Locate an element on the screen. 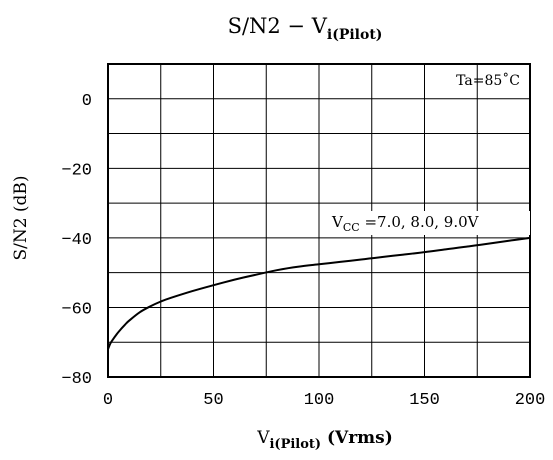 Image resolution: width=553 pixels, height=460 pixels. y-tick-label: 0 is located at coordinates (87, 101).